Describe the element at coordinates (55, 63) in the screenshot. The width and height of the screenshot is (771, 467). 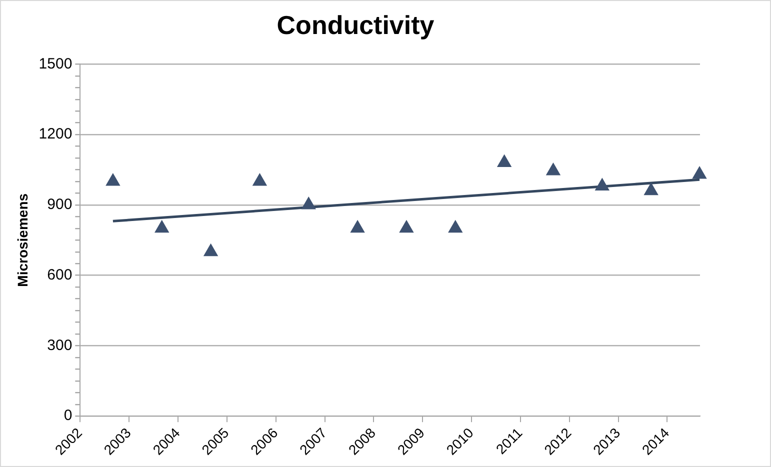
I see `y-tick-label: 1500` at that location.